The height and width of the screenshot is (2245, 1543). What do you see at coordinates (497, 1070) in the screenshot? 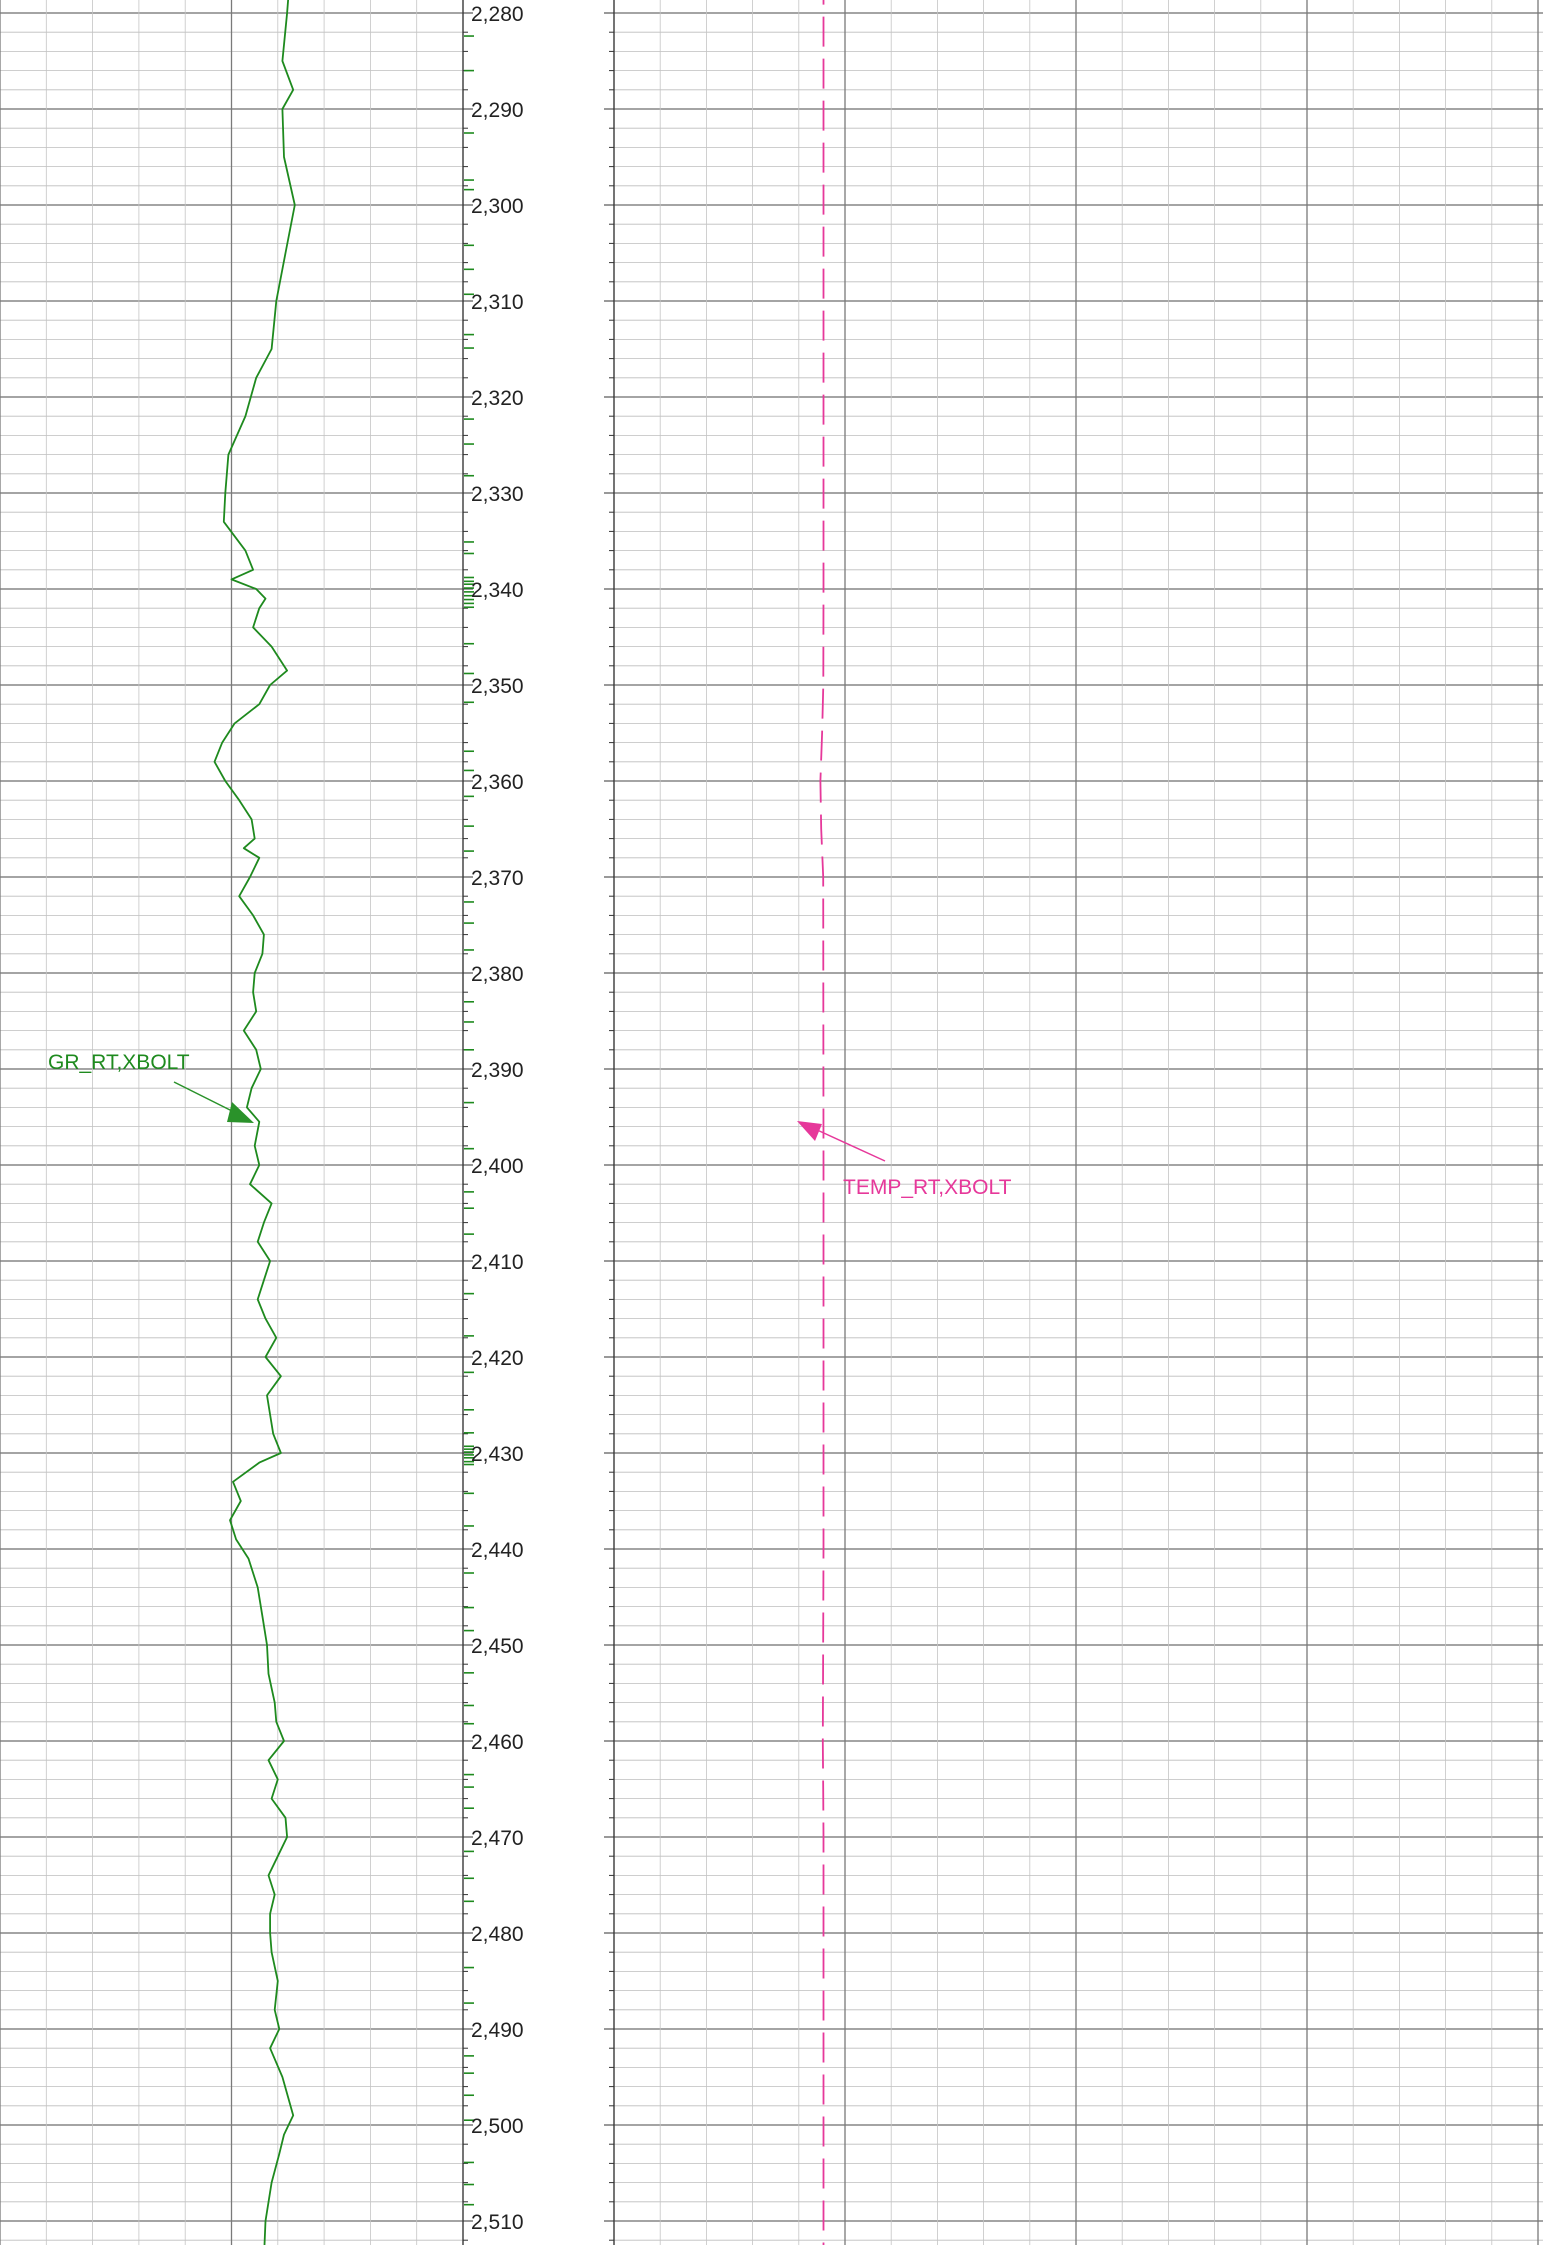
I see `depth-label: 2,390` at bounding box center [497, 1070].